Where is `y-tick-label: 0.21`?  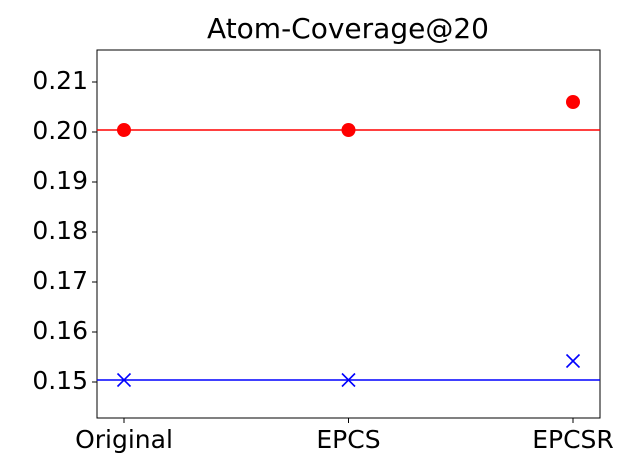 y-tick-label: 0.21 is located at coordinates (60, 80).